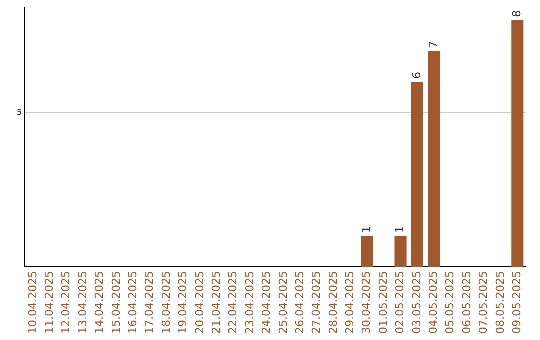 The height and width of the screenshot is (340, 540). What do you see at coordinates (333, 302) in the screenshot?
I see `x-tick-label: 28.04.2025` at bounding box center [333, 302].